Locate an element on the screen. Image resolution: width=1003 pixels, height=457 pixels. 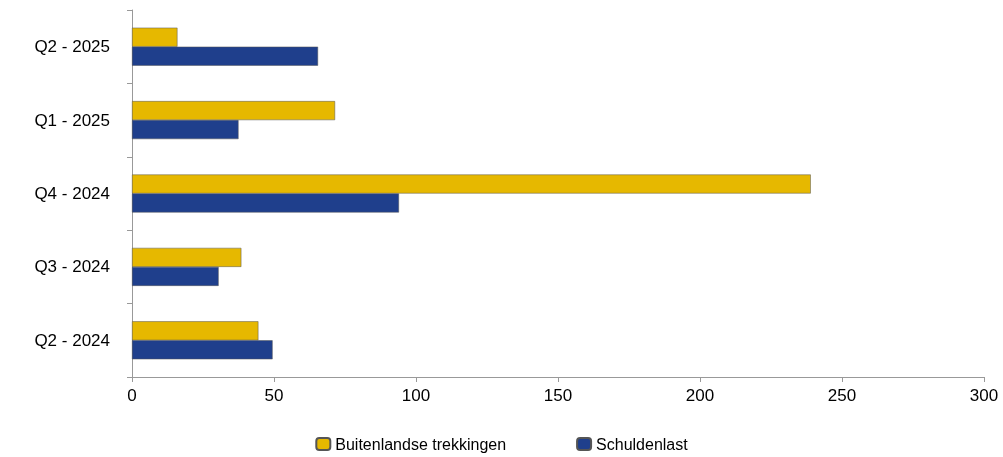
x-tick-label: 50 is located at coordinates (274, 395).